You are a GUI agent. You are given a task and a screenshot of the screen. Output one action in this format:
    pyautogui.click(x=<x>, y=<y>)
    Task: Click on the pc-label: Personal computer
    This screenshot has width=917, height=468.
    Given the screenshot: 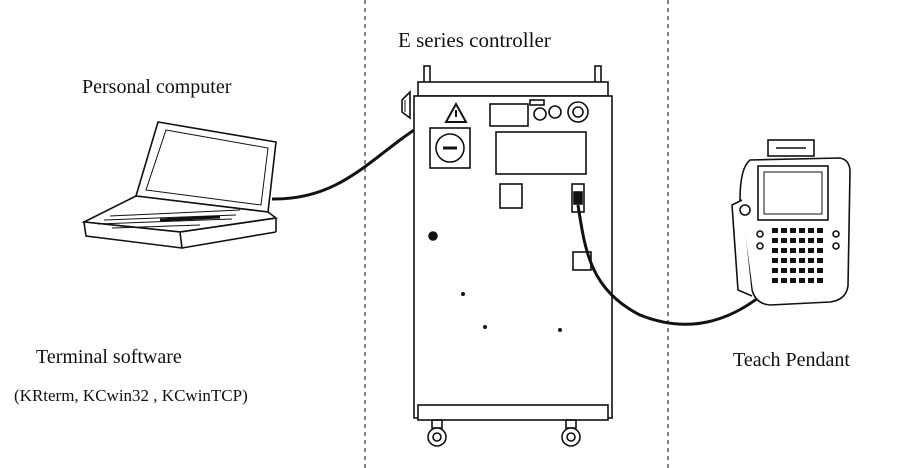 What is the action you would take?
    pyautogui.click(x=157, y=87)
    